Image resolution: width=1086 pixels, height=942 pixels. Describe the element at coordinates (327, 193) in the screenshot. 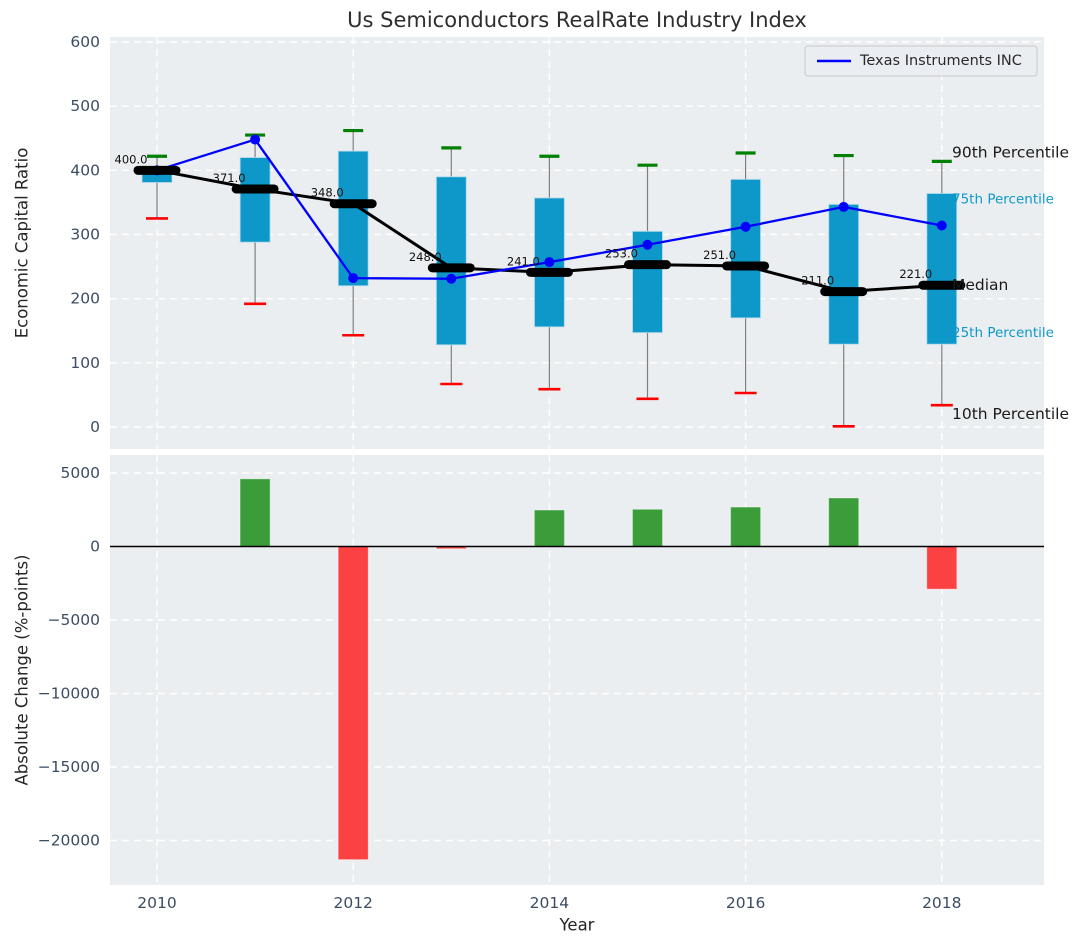

I see `median-label-2012: 348.0` at that location.